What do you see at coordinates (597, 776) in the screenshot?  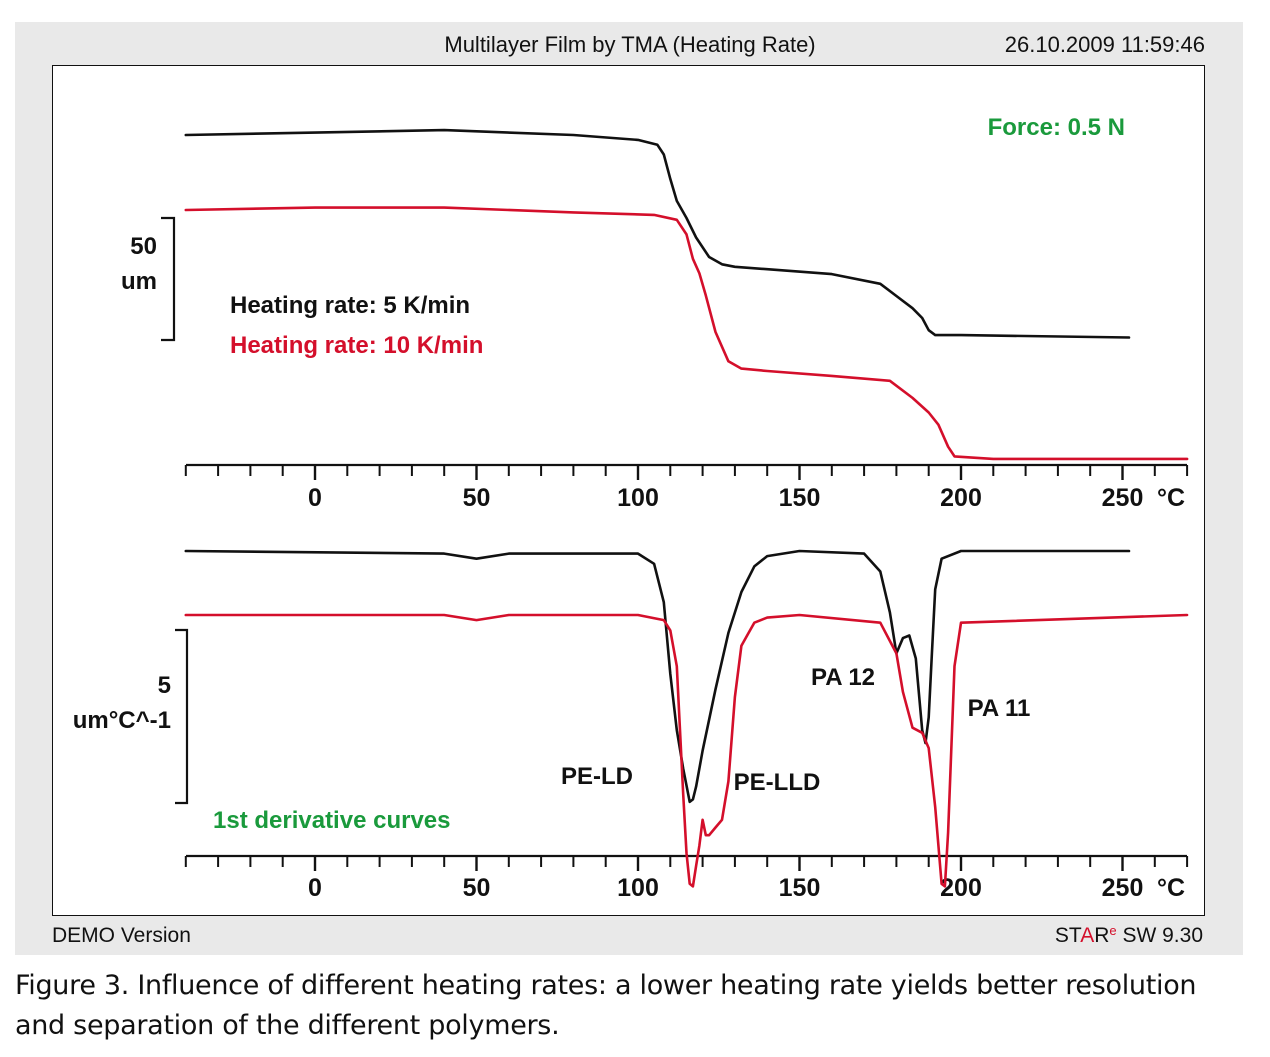 I see `peak-label-pe-ld: PE-LD` at bounding box center [597, 776].